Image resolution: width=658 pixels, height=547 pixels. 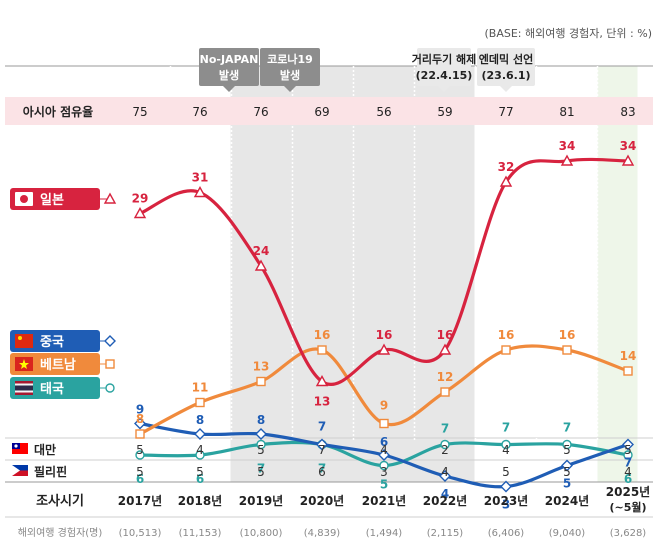 I want to click on x-tick-label: 2025년, so click(x=628, y=492).